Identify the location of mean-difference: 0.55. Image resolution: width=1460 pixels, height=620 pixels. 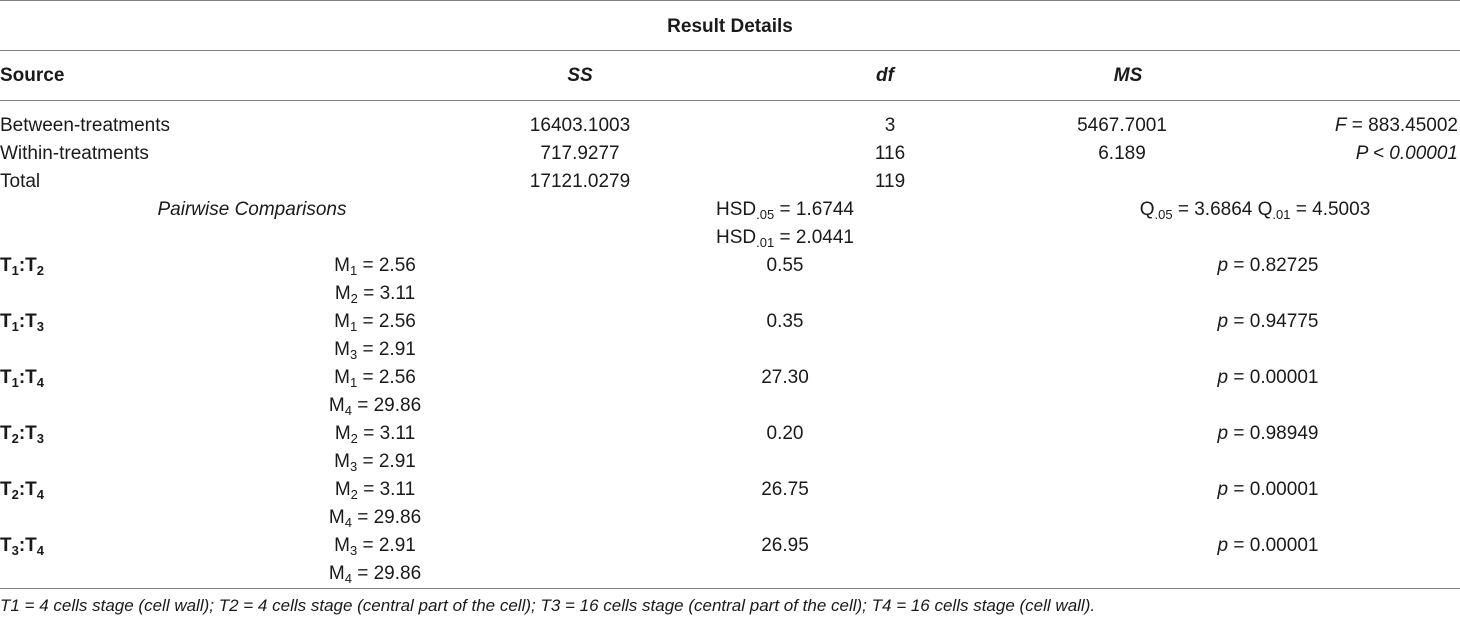
(785, 265).